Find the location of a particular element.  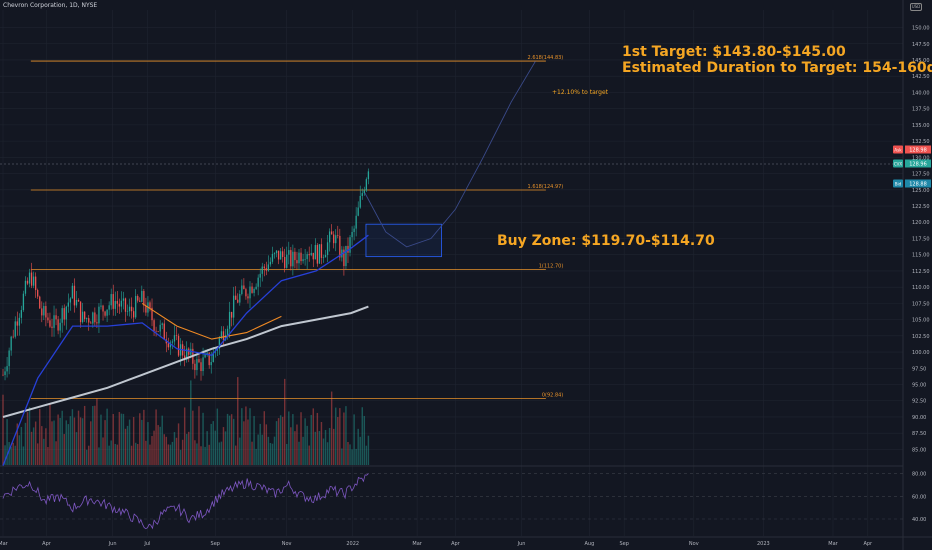

price-tick-label: 150.00 is located at coordinates (921, 29).